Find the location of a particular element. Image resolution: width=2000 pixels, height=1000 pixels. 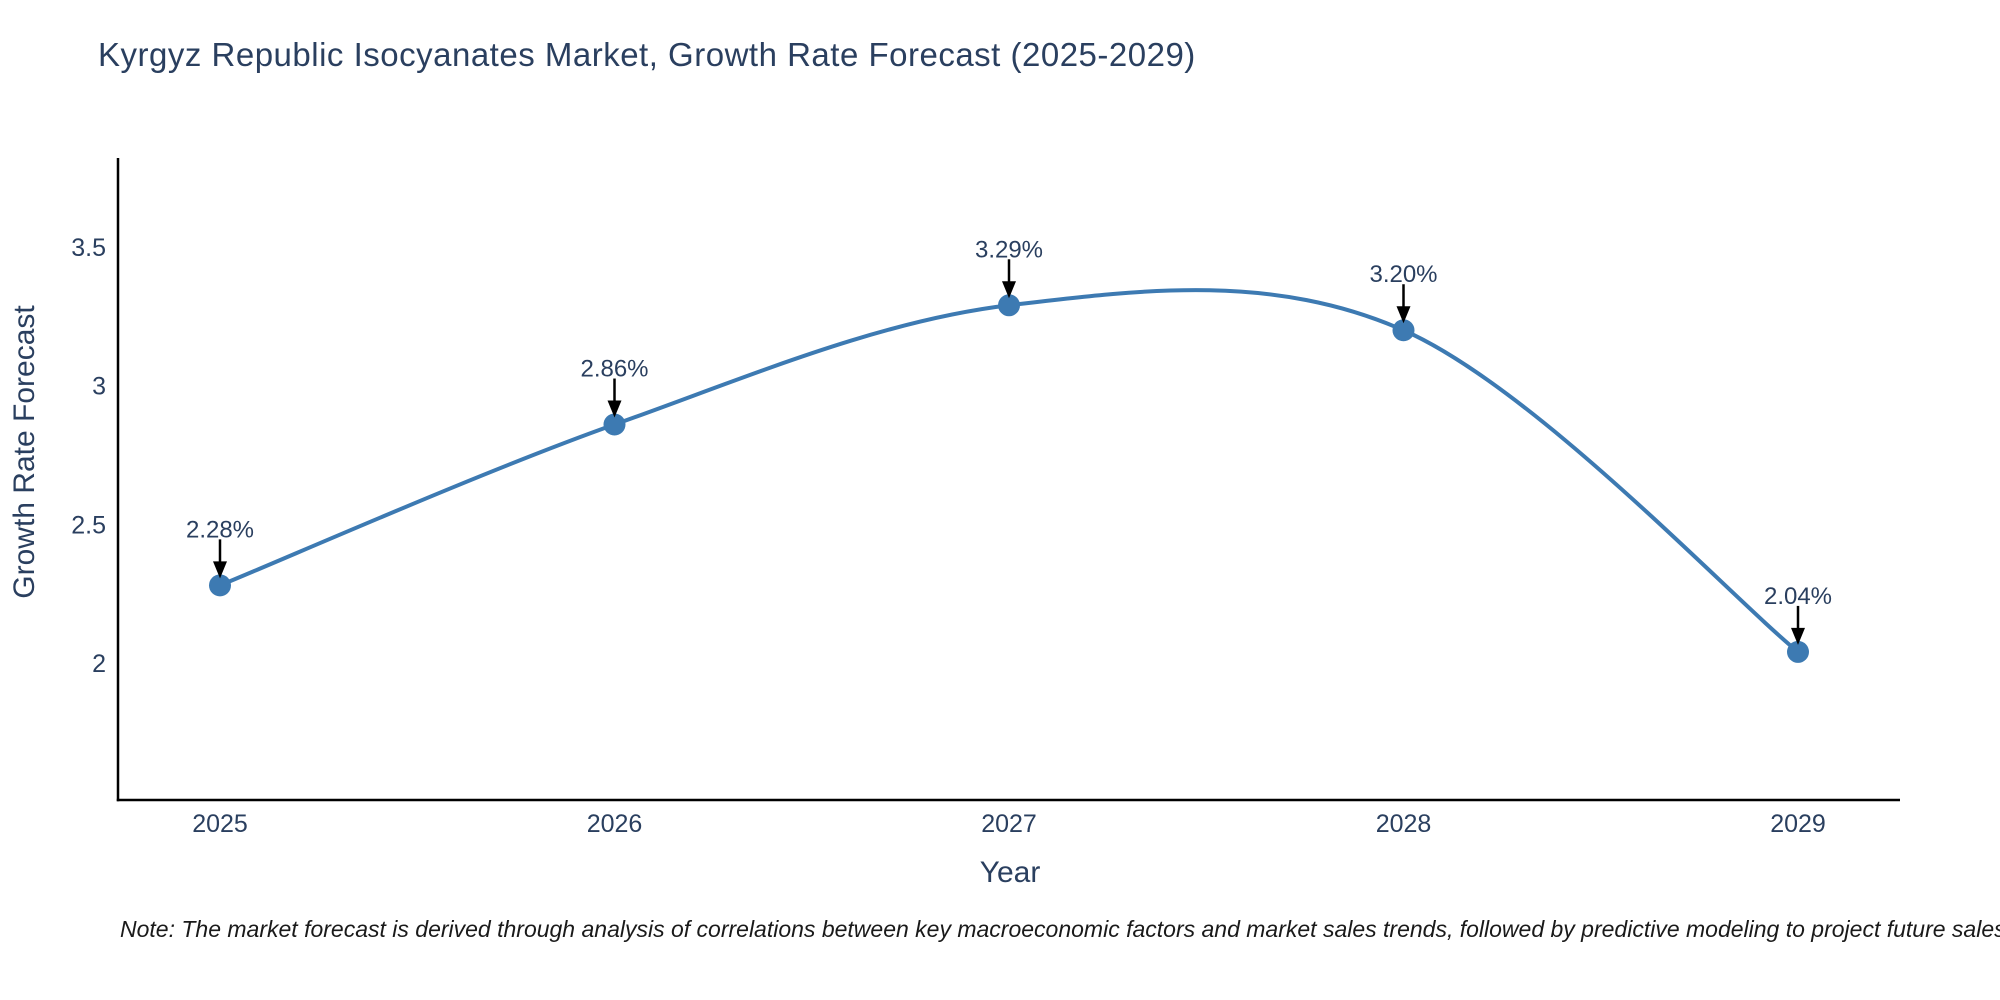

annotation-arrowhead-2029 is located at coordinates (1798, 636).